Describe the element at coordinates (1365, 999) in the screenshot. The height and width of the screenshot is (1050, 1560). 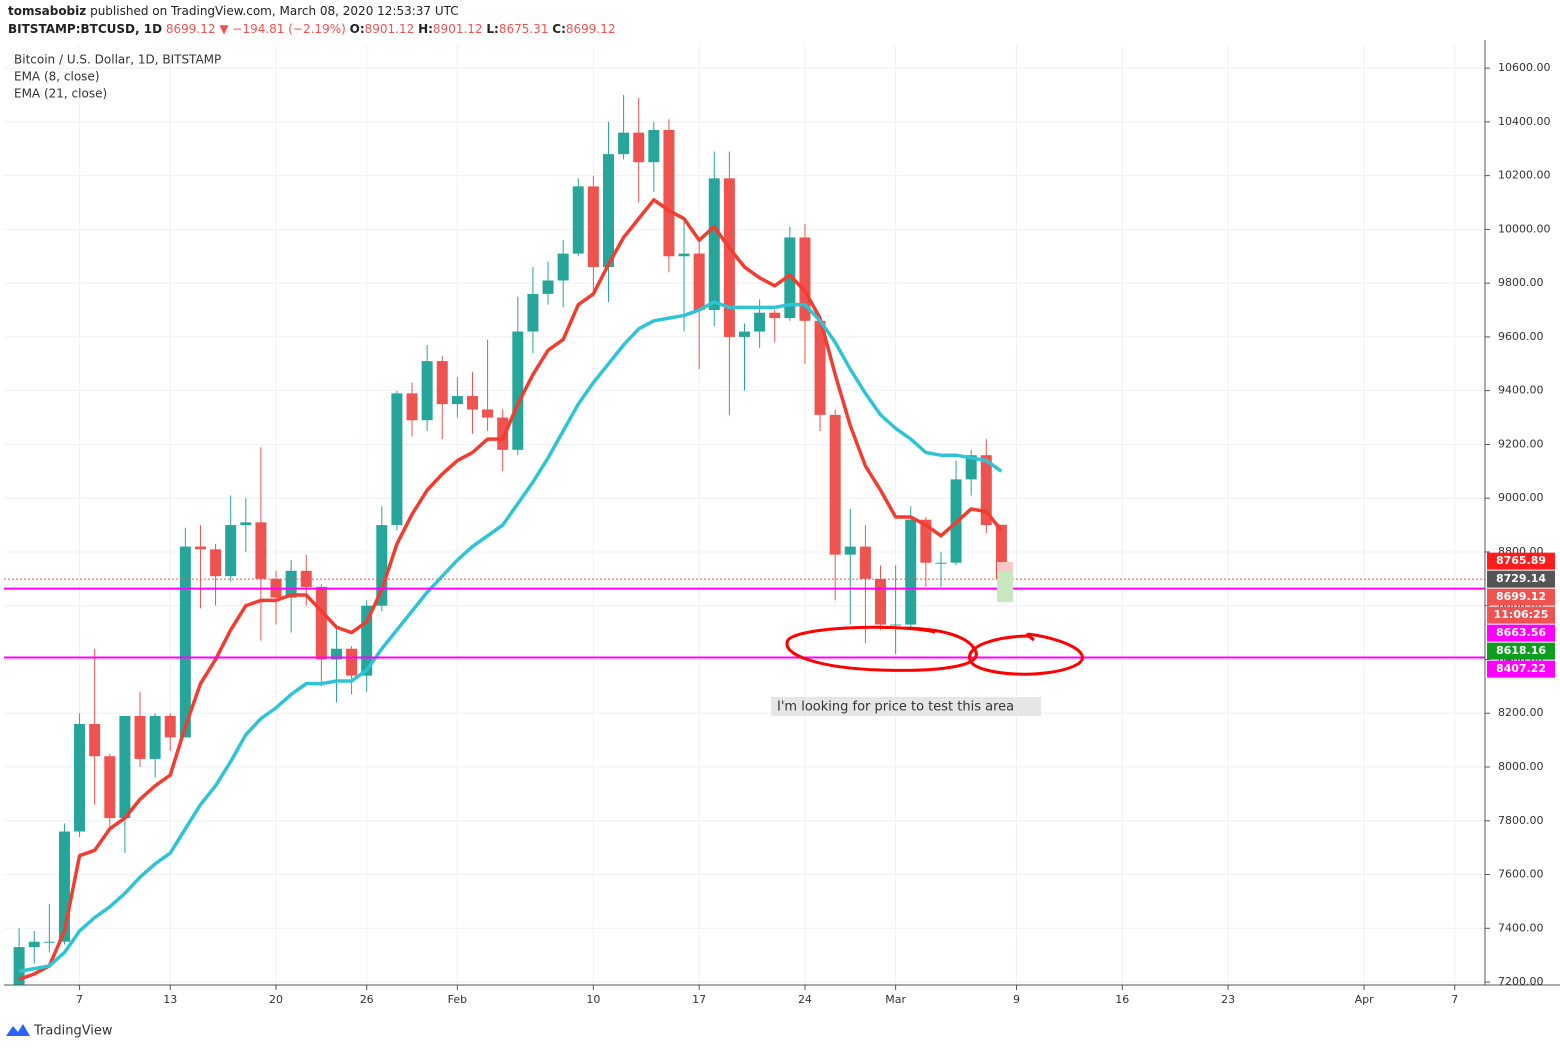
I see `x-tick-label: Apr` at that location.